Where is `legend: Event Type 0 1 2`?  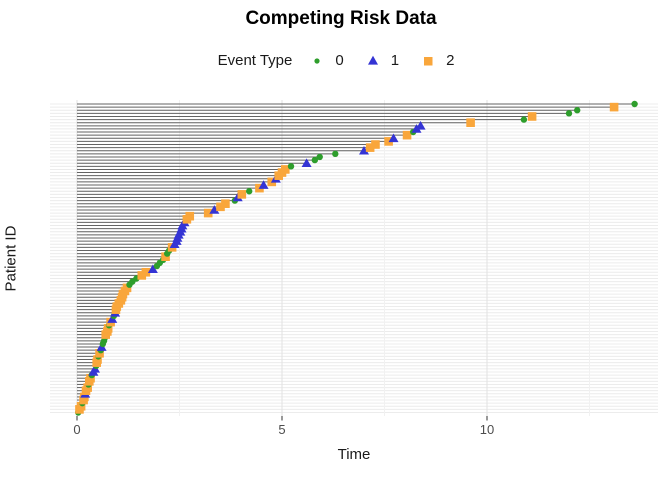
legend: Event Type 0 1 2 is located at coordinates (336, 60).